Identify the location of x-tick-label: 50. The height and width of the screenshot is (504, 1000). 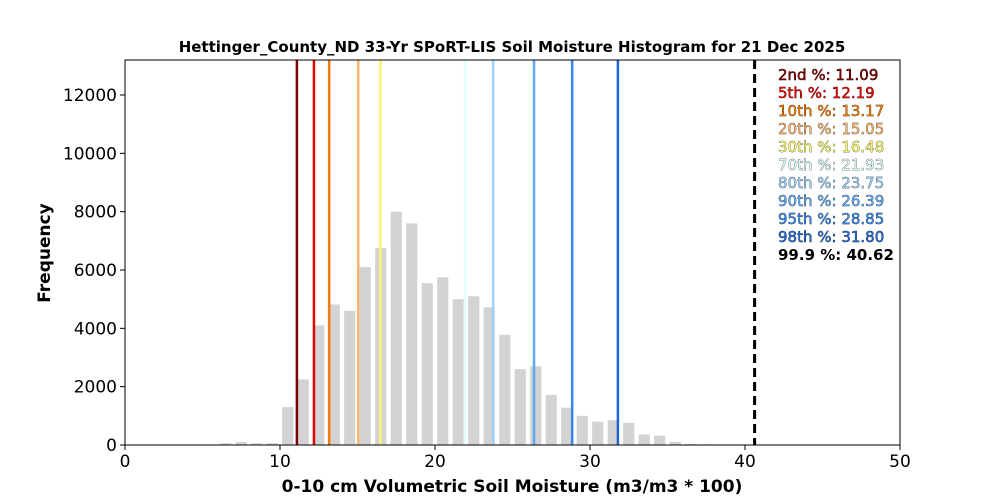
(900, 462).